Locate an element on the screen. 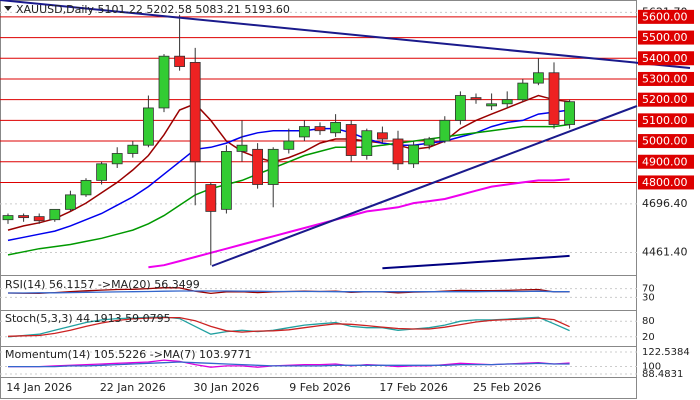  y-tick-label: 20 is located at coordinates (648, 337).